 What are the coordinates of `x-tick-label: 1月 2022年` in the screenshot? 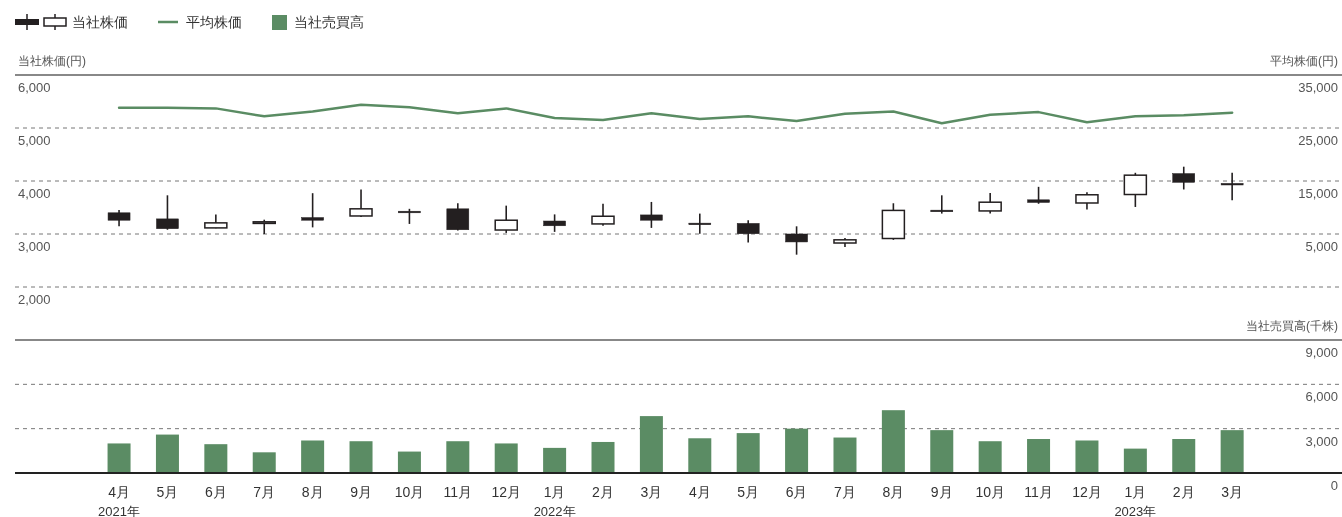 It's located at (554, 500).